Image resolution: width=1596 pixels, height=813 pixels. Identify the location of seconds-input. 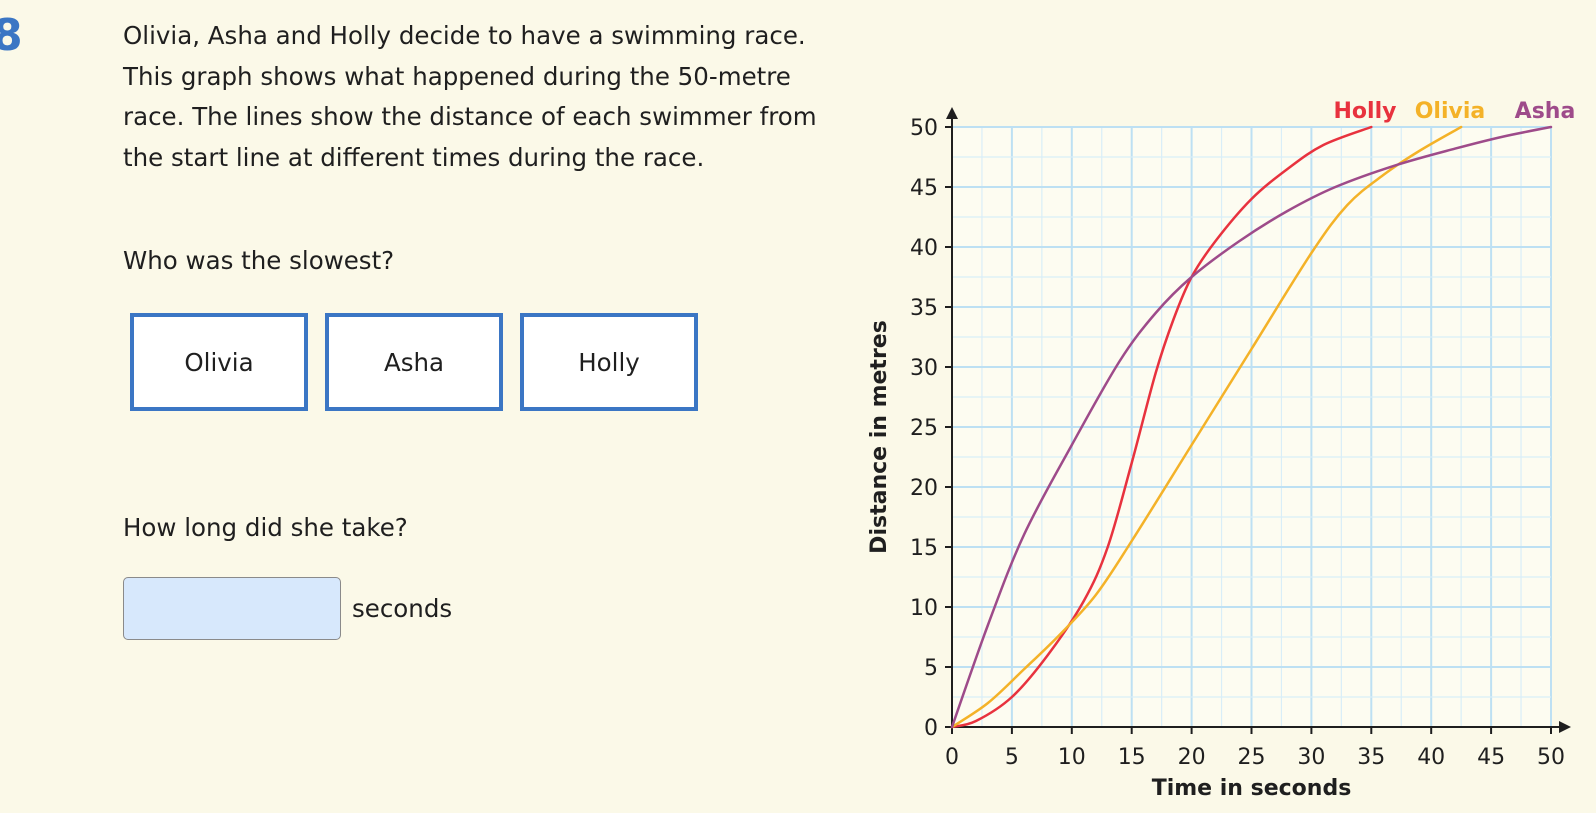
(232, 608).